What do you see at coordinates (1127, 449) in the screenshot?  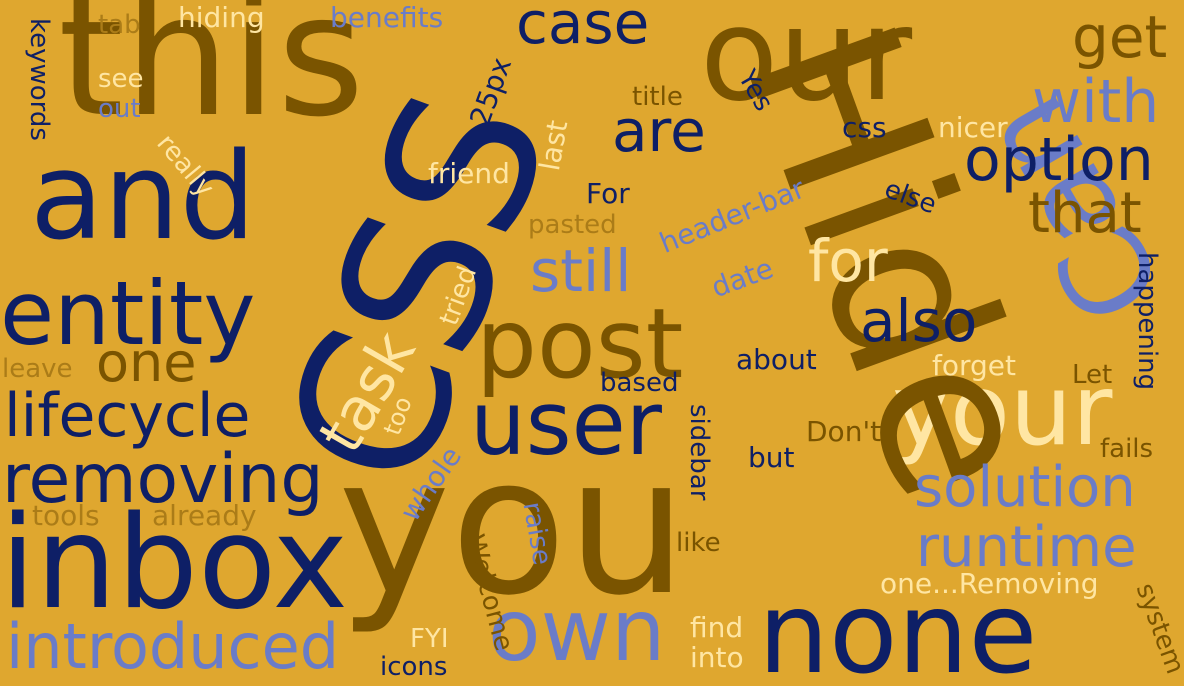 I see `word-fails: fails` at bounding box center [1127, 449].